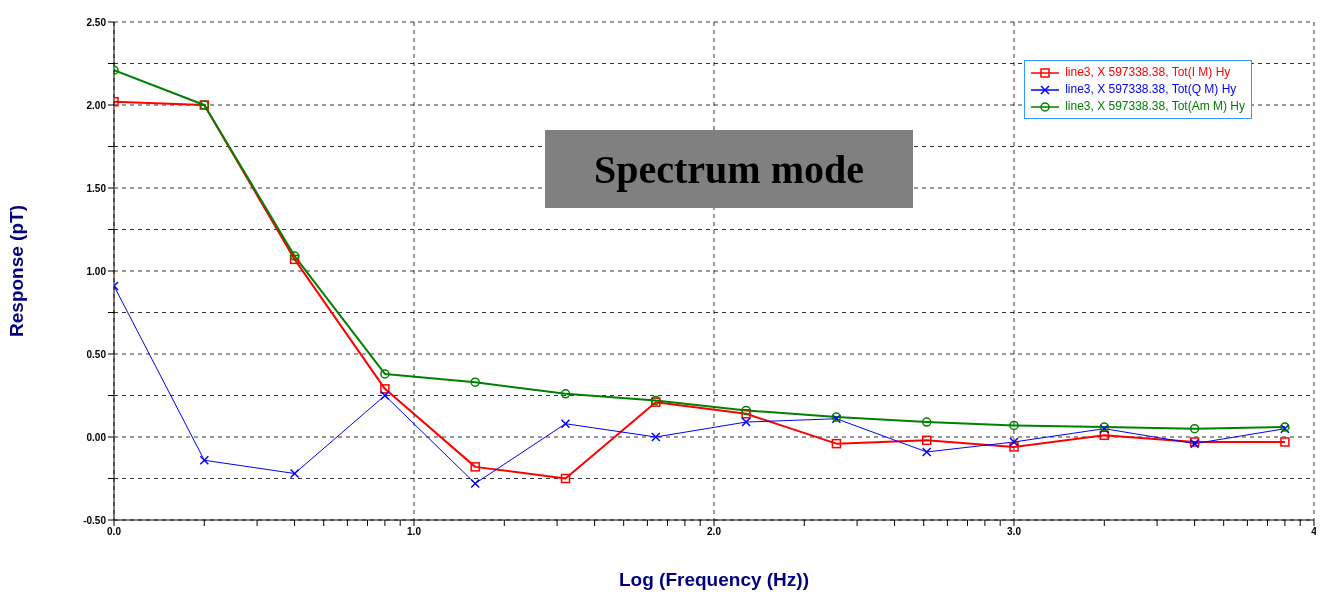 The width and height of the screenshot is (1324, 598). What do you see at coordinates (1014, 532) in the screenshot?
I see `x-tick-label: 3.0` at bounding box center [1014, 532].